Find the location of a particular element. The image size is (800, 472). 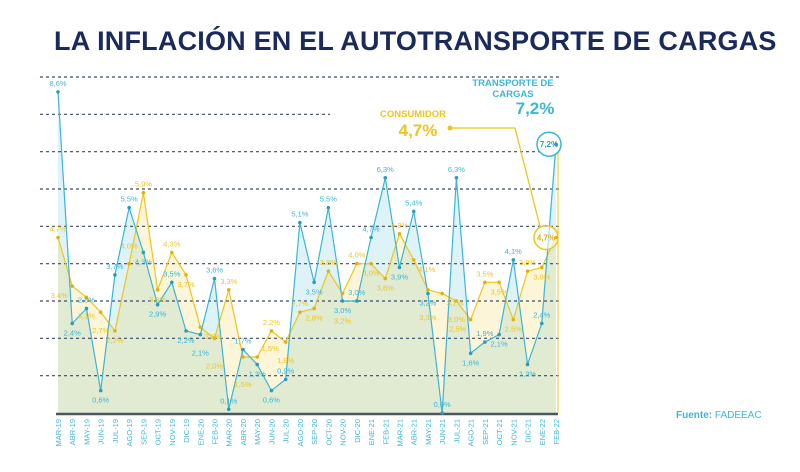

consumidor-data-label: 2,7% is located at coordinates (100, 330).